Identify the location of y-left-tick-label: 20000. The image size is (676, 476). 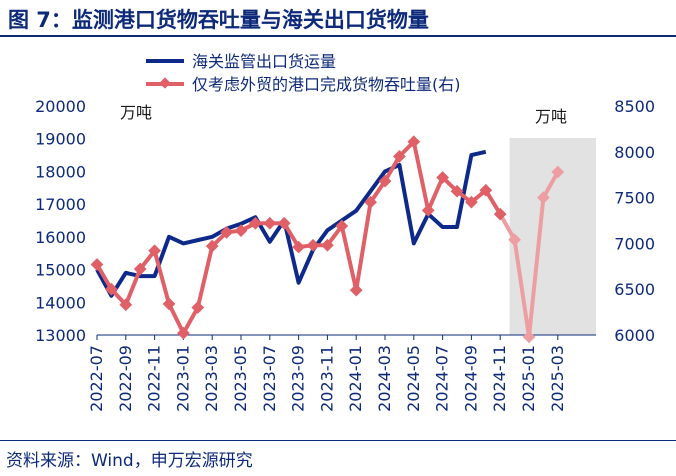
(60, 106).